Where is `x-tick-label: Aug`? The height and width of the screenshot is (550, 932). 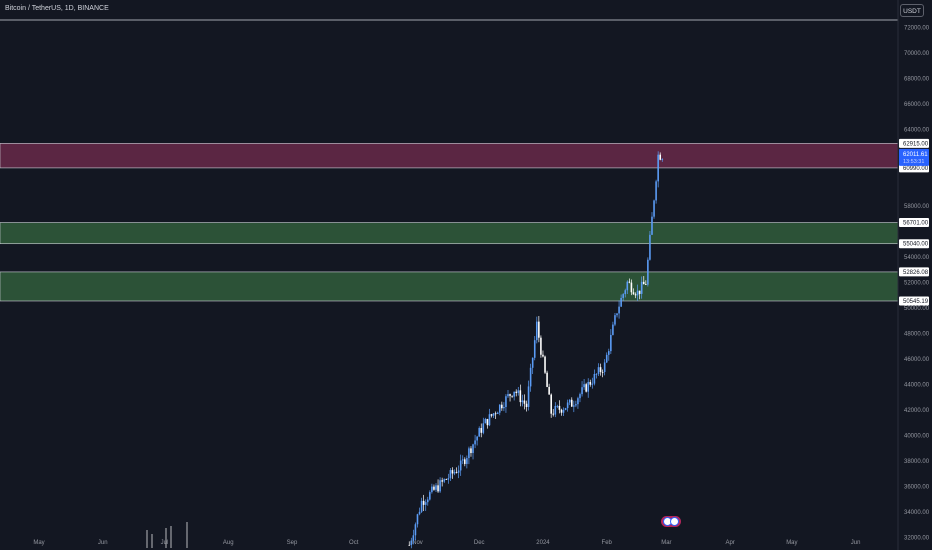 x-tick-label: Aug is located at coordinates (228, 543).